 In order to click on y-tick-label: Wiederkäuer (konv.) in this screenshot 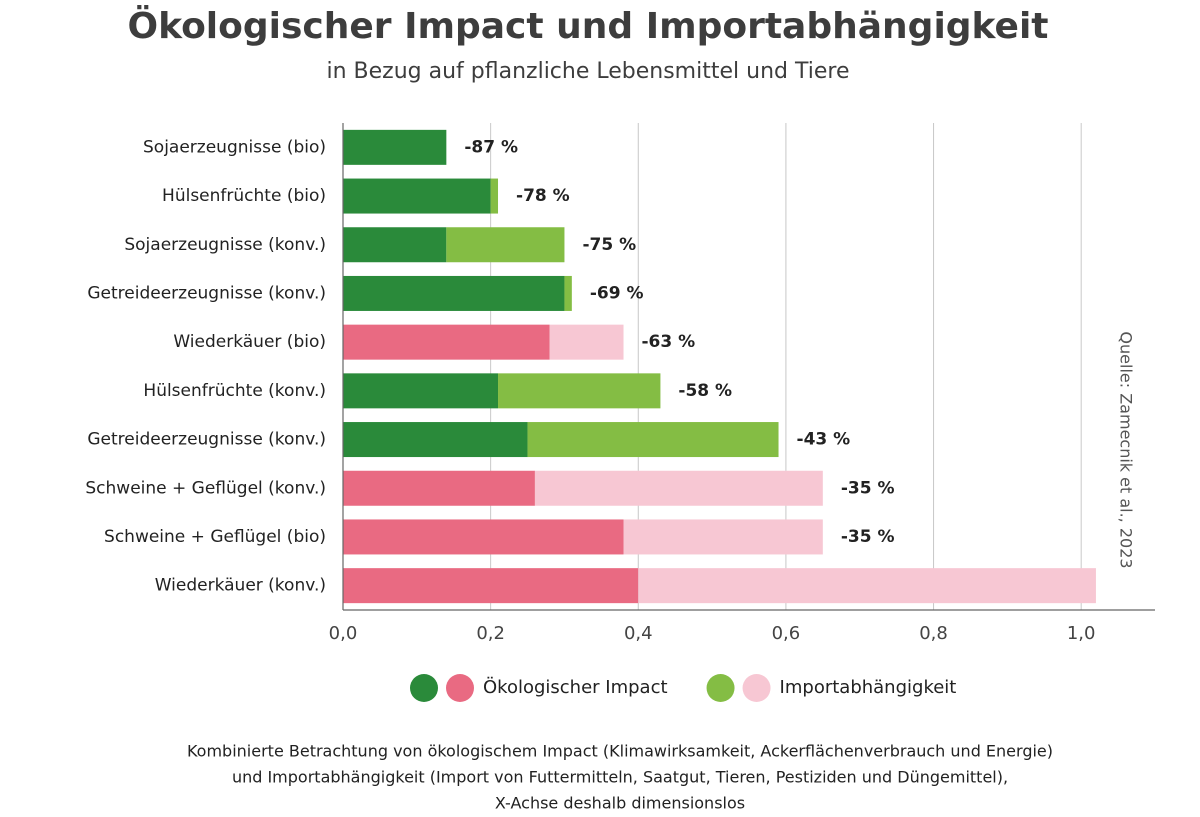, I will do `click(240, 586)`.